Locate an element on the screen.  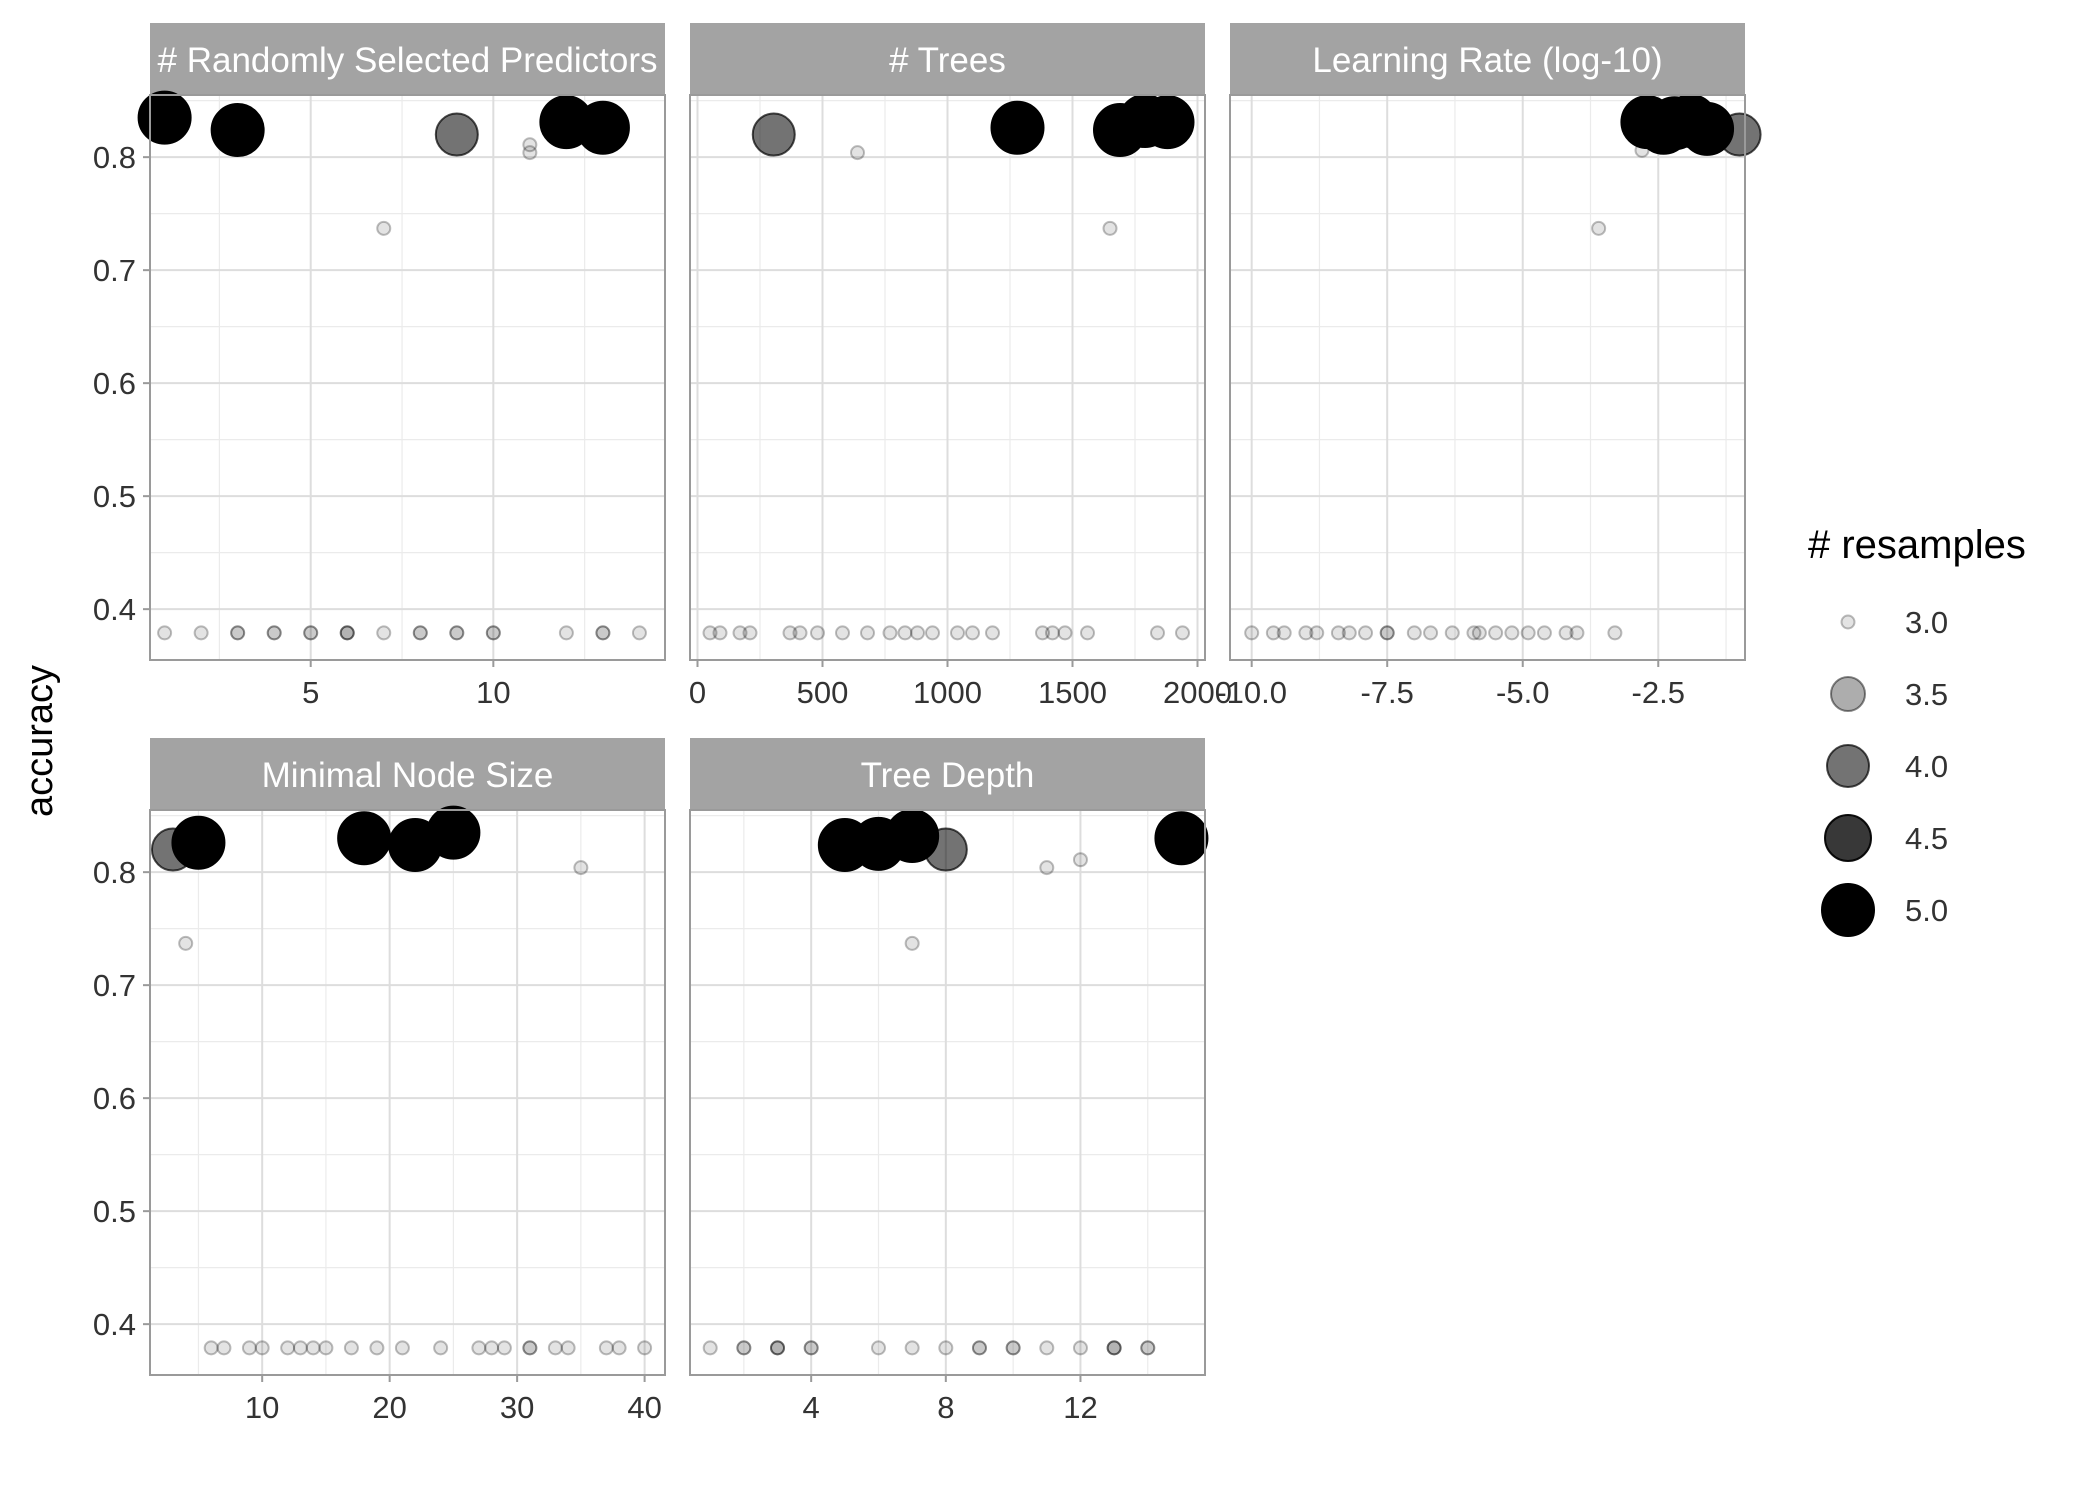
legend-label: 3.0 is located at coordinates (1926, 622).